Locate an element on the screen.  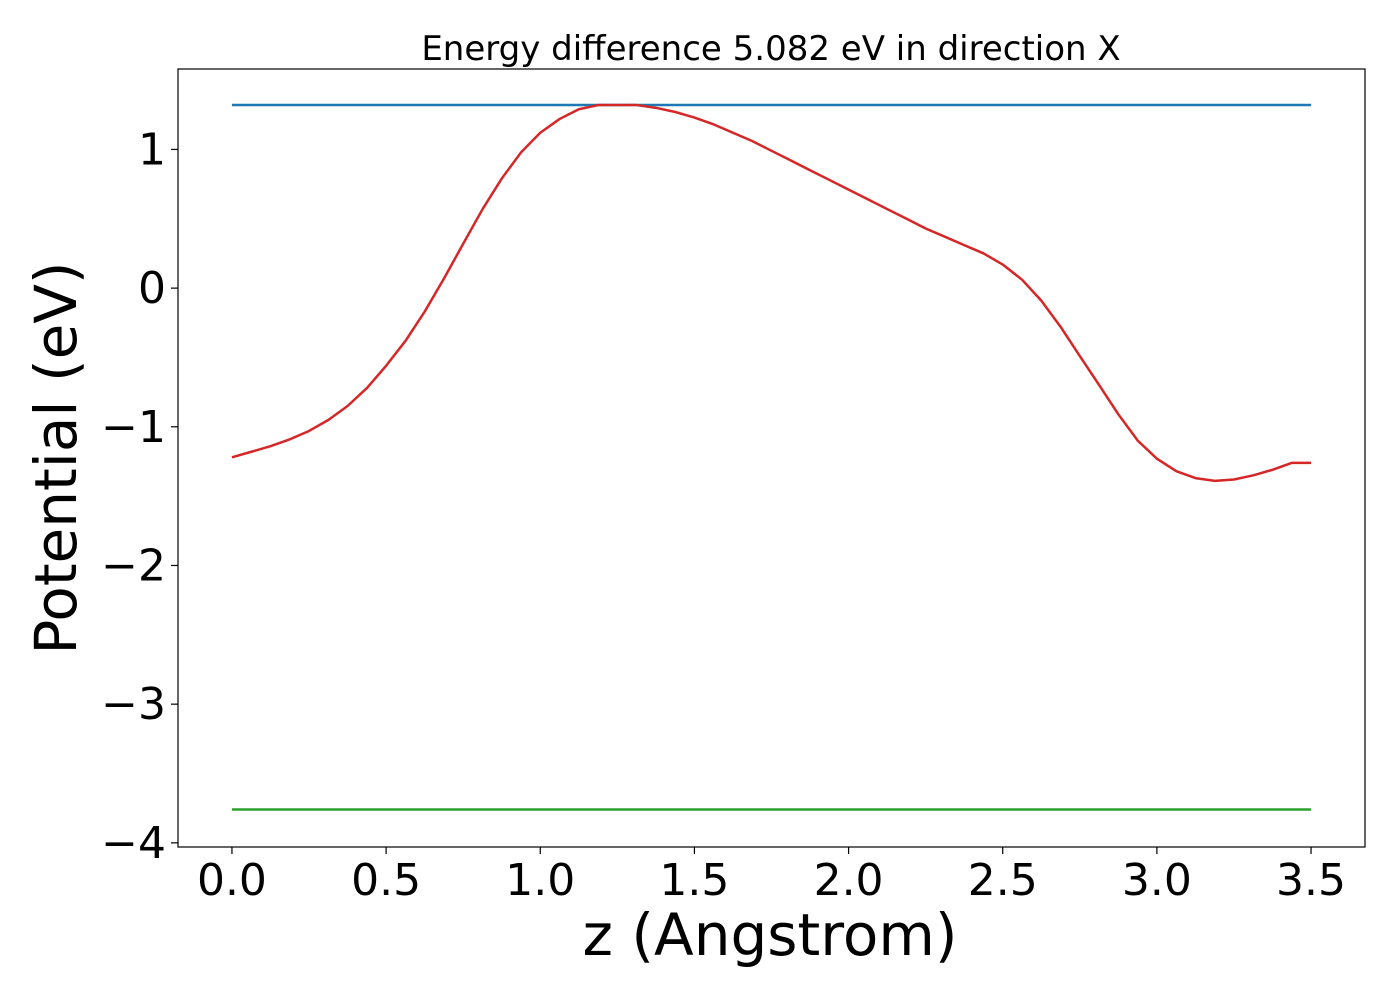
y-tick-label: −2 is located at coordinates (133, 565).